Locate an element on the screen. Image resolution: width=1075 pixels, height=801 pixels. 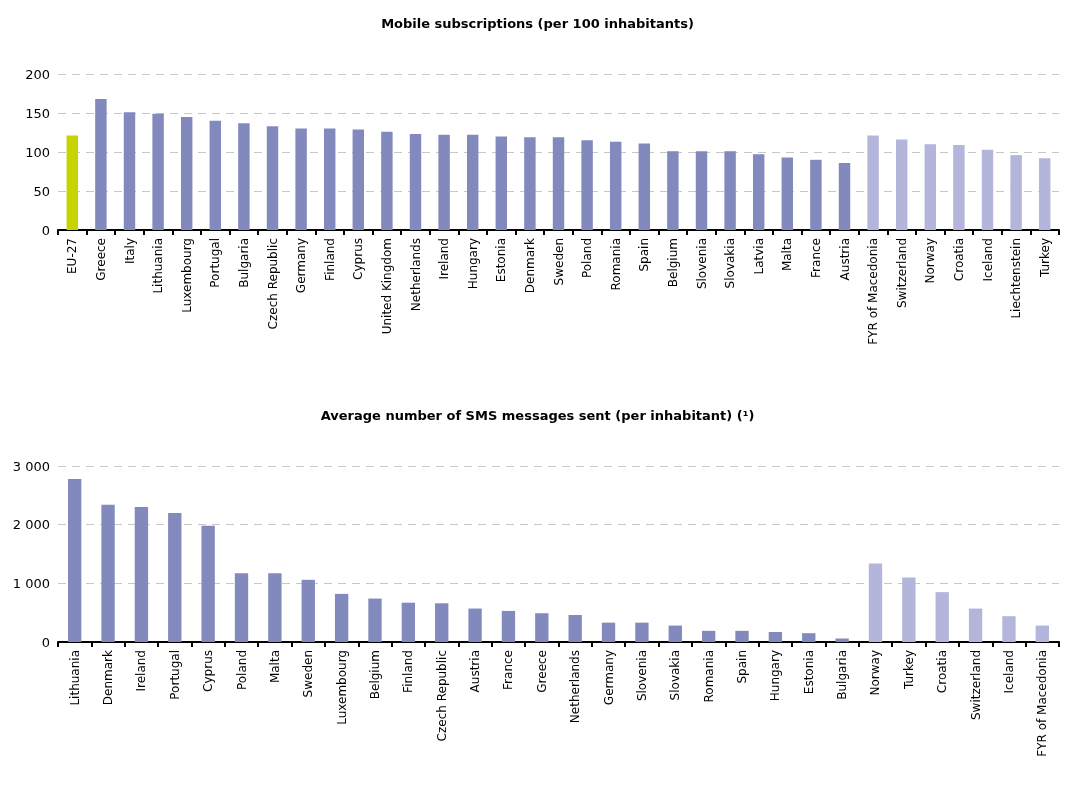
x-tick-label: Cyprus is located at coordinates (208, 671).